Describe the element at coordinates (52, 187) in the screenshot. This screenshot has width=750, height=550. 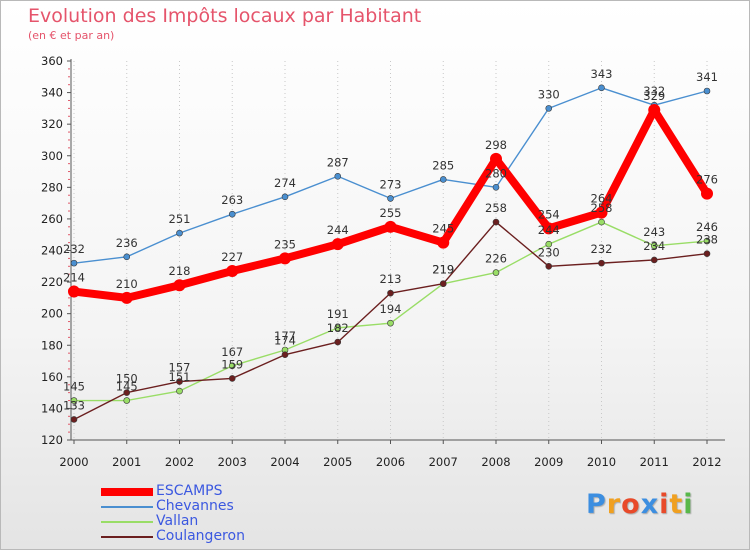
I see `y-tick-label: 280` at that location.